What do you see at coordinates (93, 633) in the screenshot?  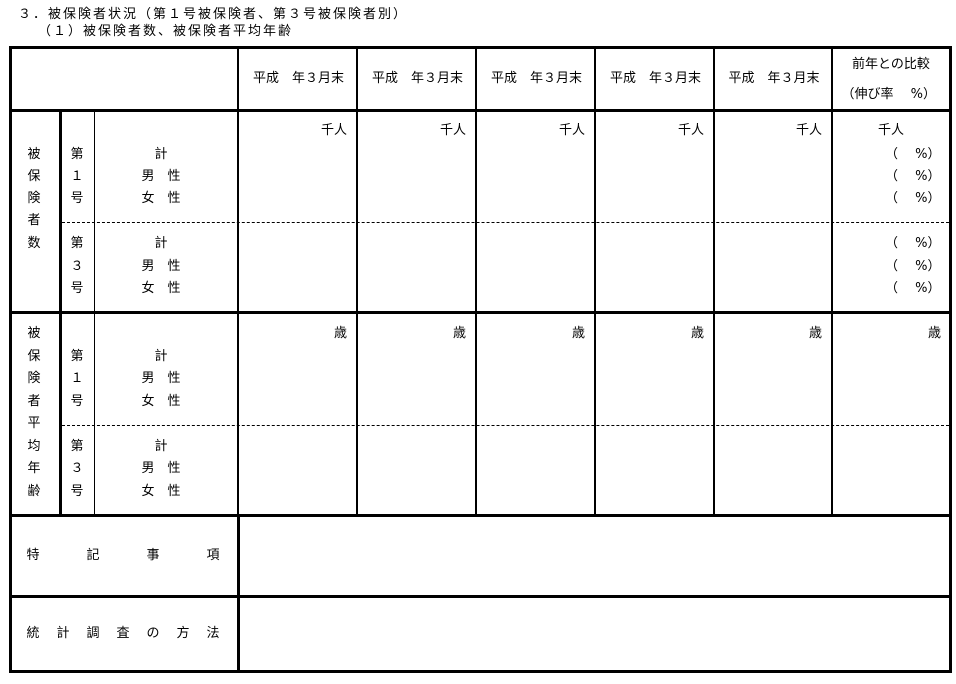 I see `survey-method-label-char: 調` at bounding box center [93, 633].